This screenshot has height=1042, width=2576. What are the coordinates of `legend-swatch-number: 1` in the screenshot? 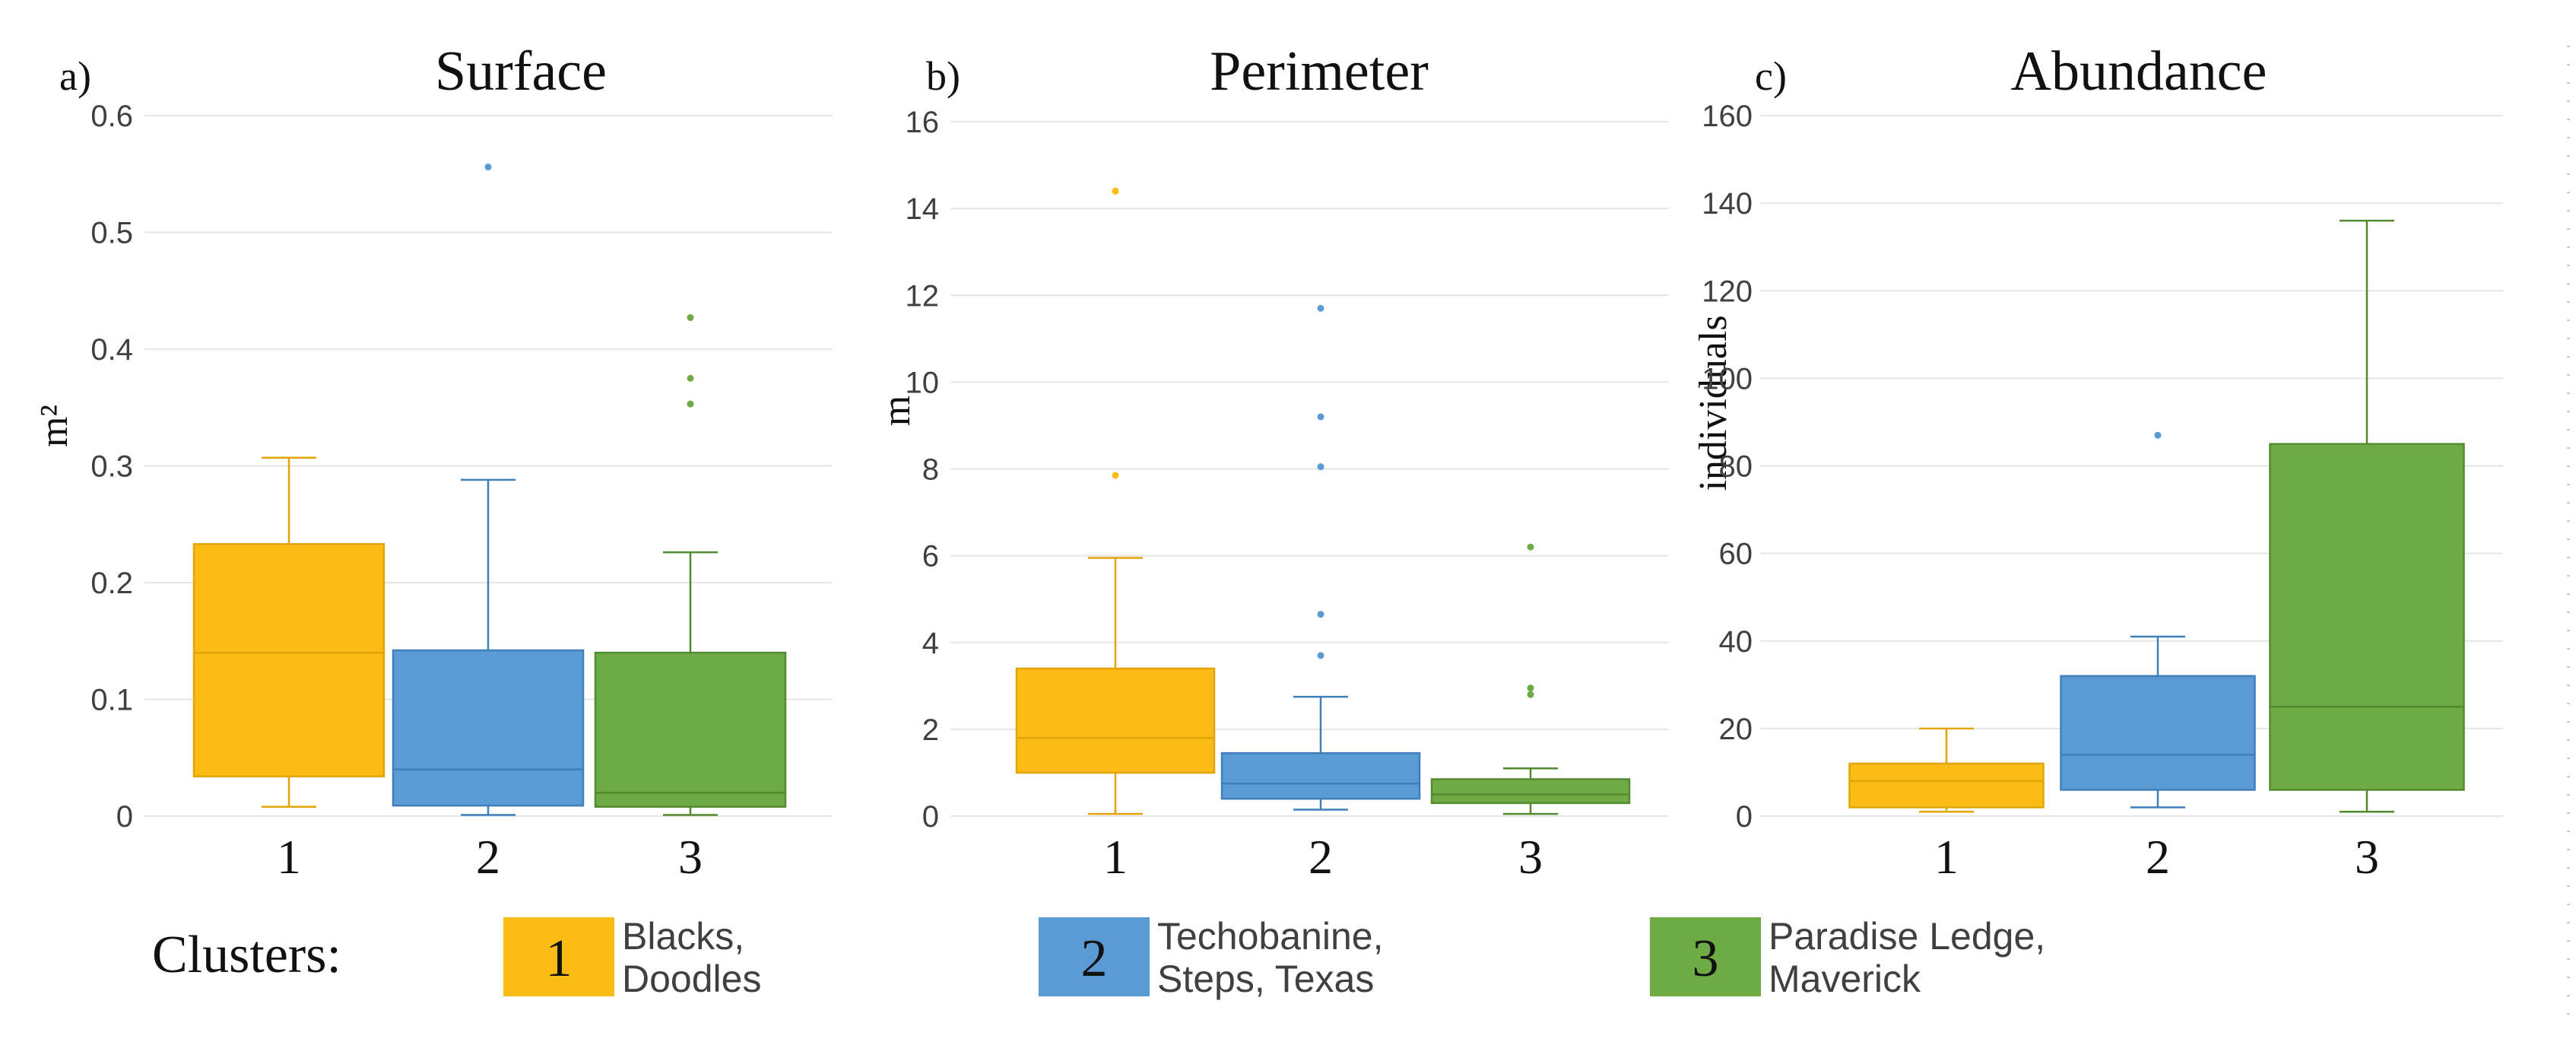 It's located at (559, 959).